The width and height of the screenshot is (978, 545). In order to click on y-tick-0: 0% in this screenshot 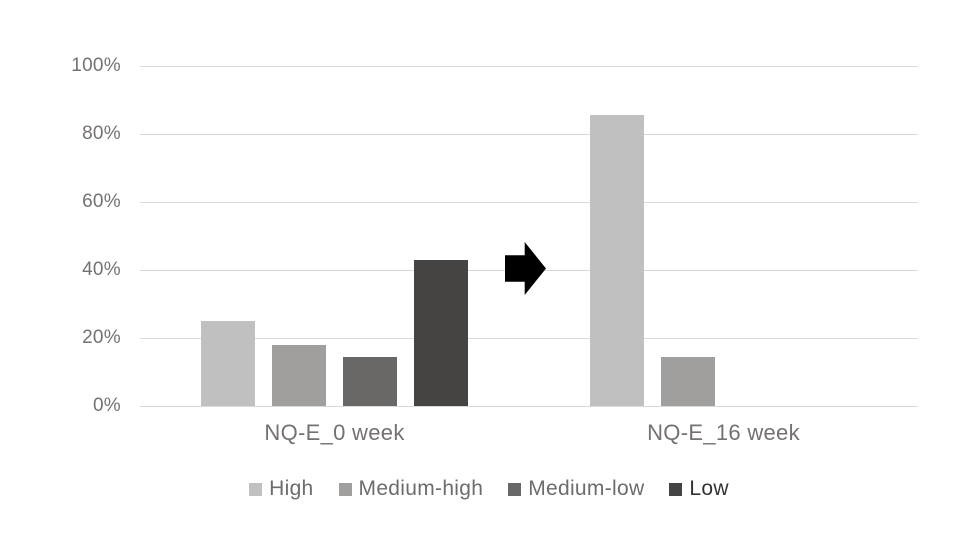, I will do `click(106, 405)`.